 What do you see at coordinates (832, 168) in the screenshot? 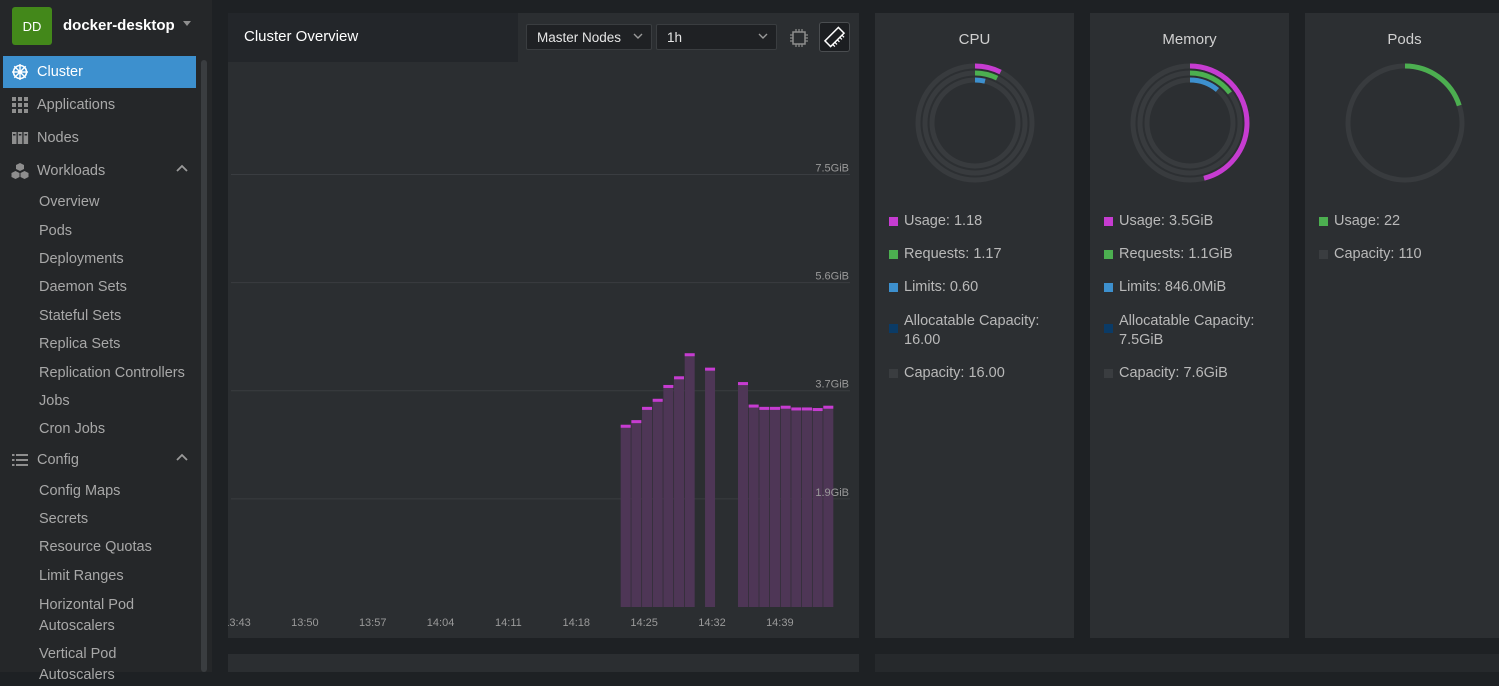
I see `y-tick-label: 7.5GiB` at bounding box center [832, 168].